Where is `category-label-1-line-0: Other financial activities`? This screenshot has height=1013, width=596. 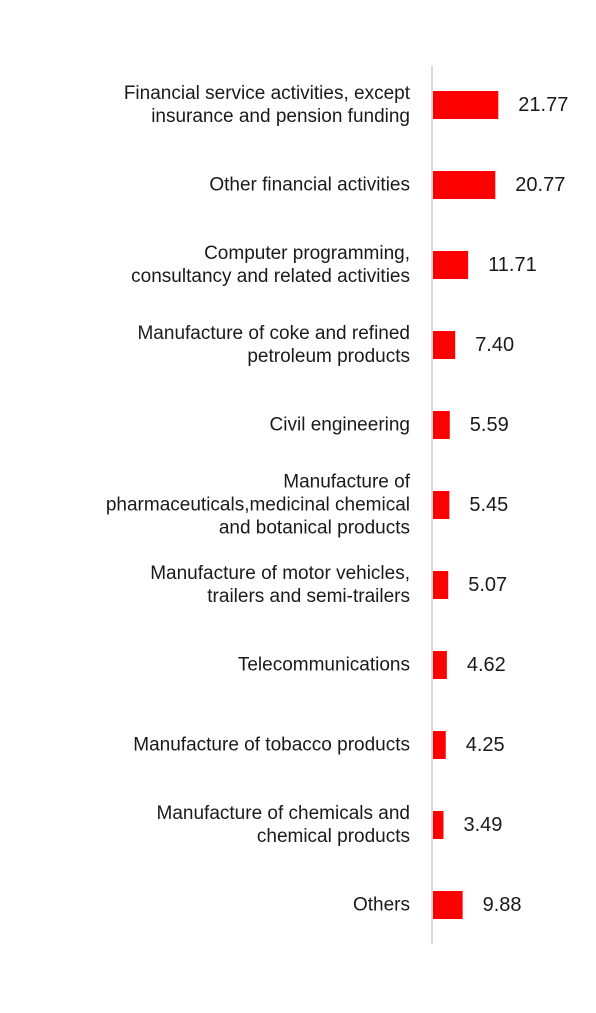
category-label-1-line-0: Other financial activities is located at coordinates (309, 185).